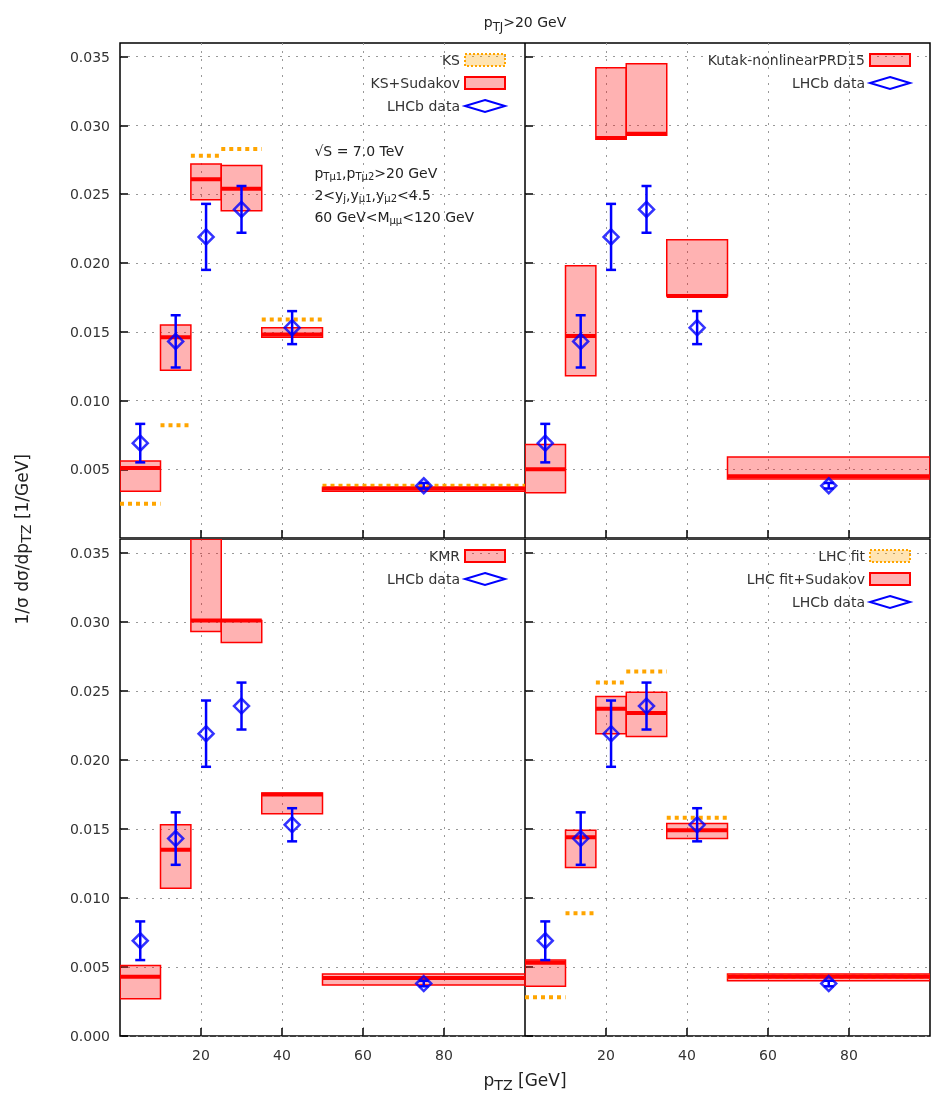 The image size is (948, 1115). What do you see at coordinates (842, 556) in the screenshot?
I see `legend-label: LHC fit` at bounding box center [842, 556].